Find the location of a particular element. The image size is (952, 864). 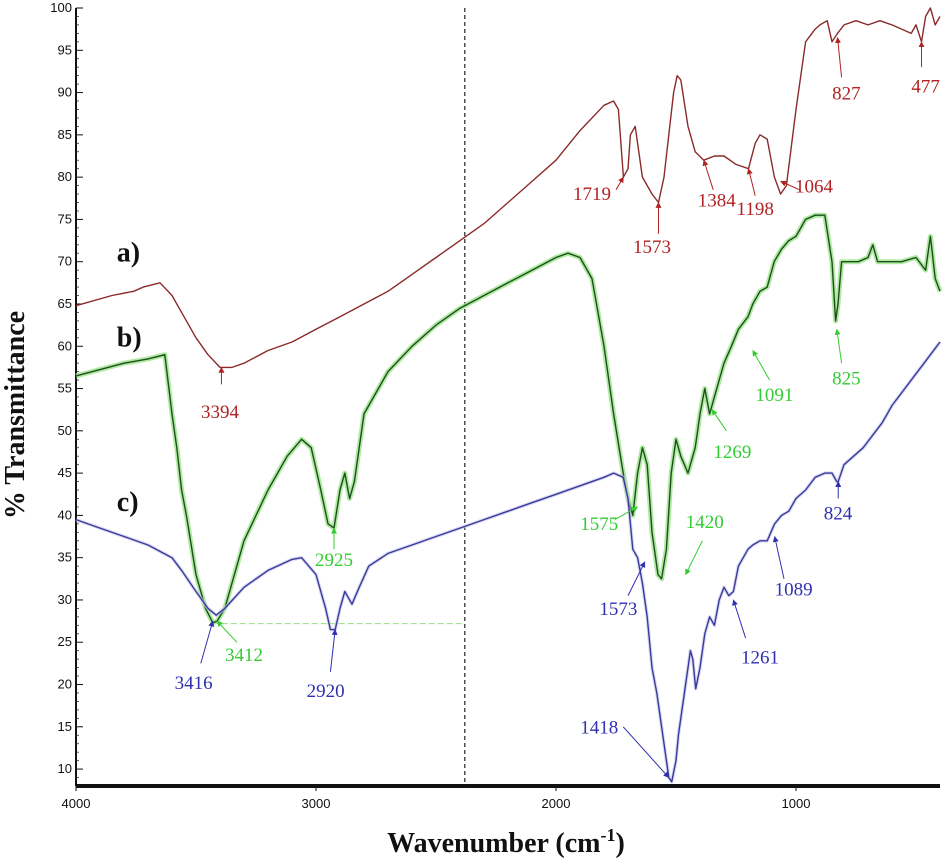

annotation-label-2920: 2920 is located at coordinates (326, 691).